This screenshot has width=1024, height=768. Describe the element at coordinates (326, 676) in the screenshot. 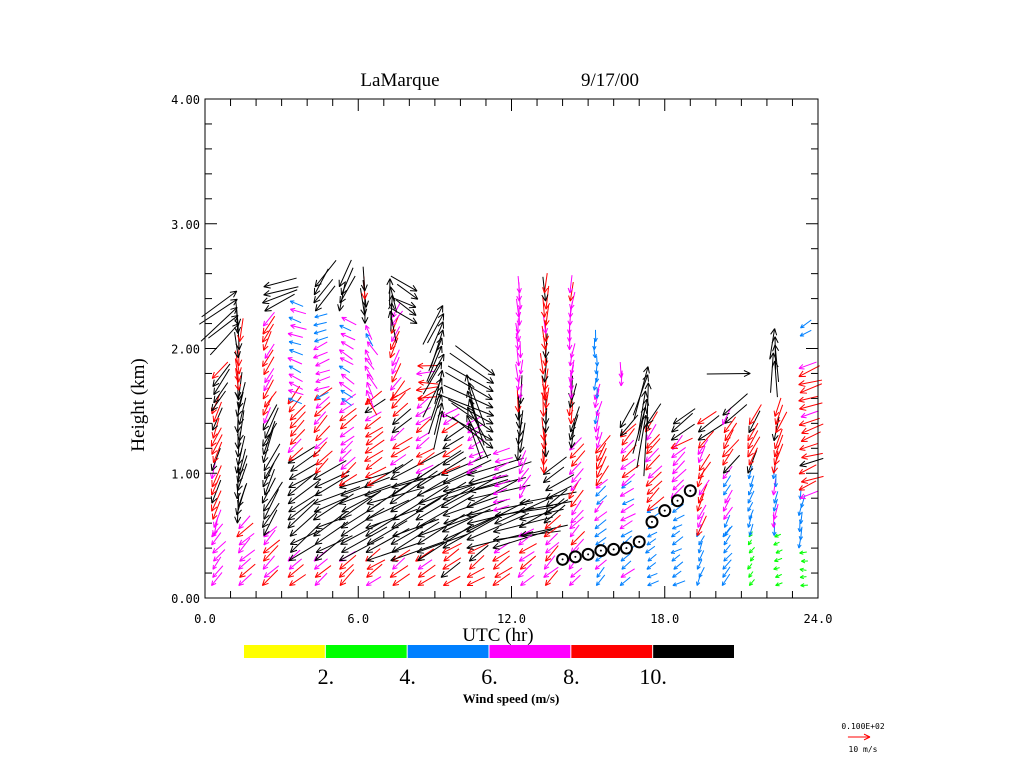

I see `colorbar-tick-label: 2.` at that location.